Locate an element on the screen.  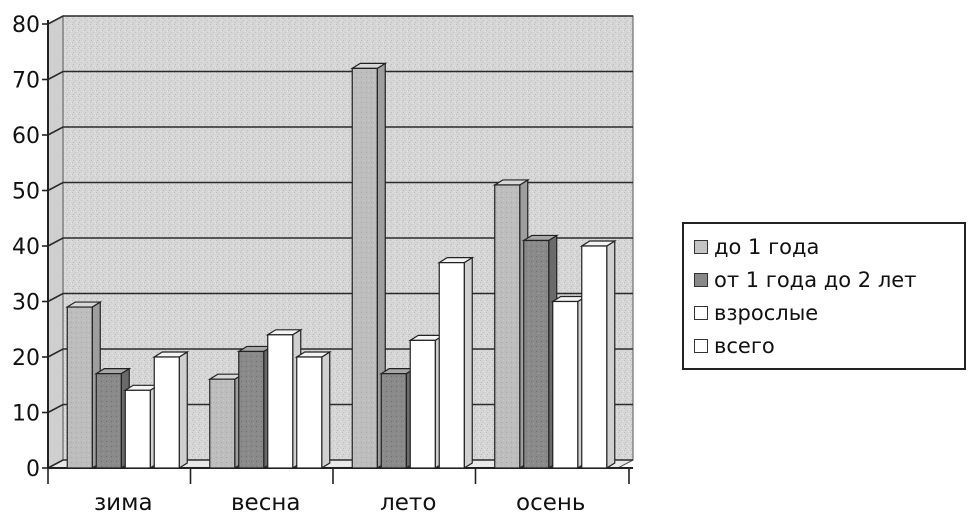
y-tick-label: 10 is located at coordinates (26, 414).